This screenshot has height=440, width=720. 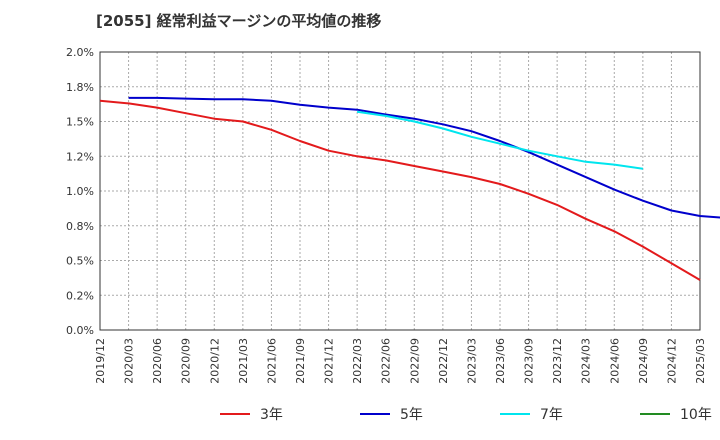 I want to click on x-tick-label: 2023/12, so click(x=557, y=361).